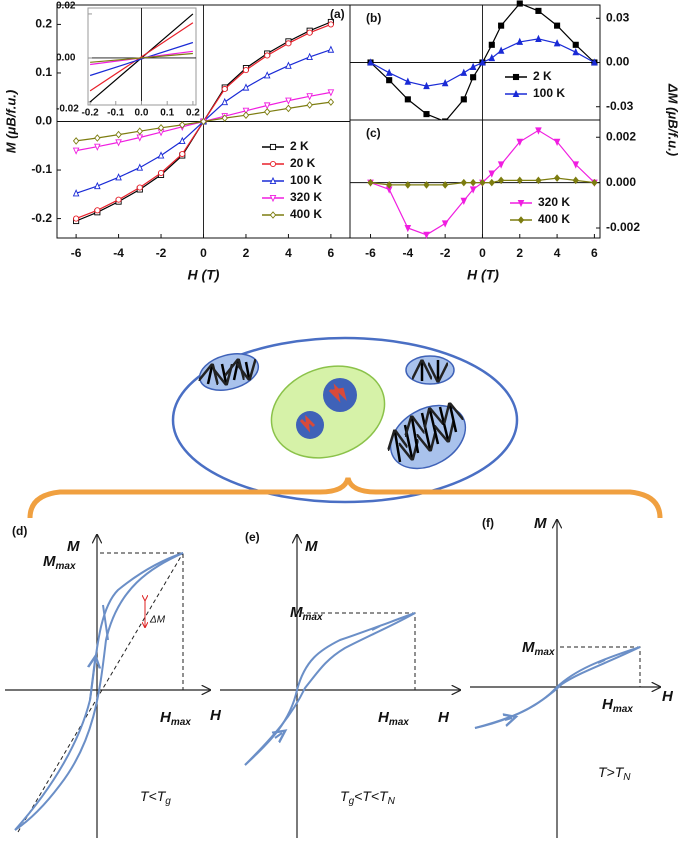 Image resolution: width=685 pixels, height=845 pixels. I want to click on panel-label: (d), so click(19, 531).